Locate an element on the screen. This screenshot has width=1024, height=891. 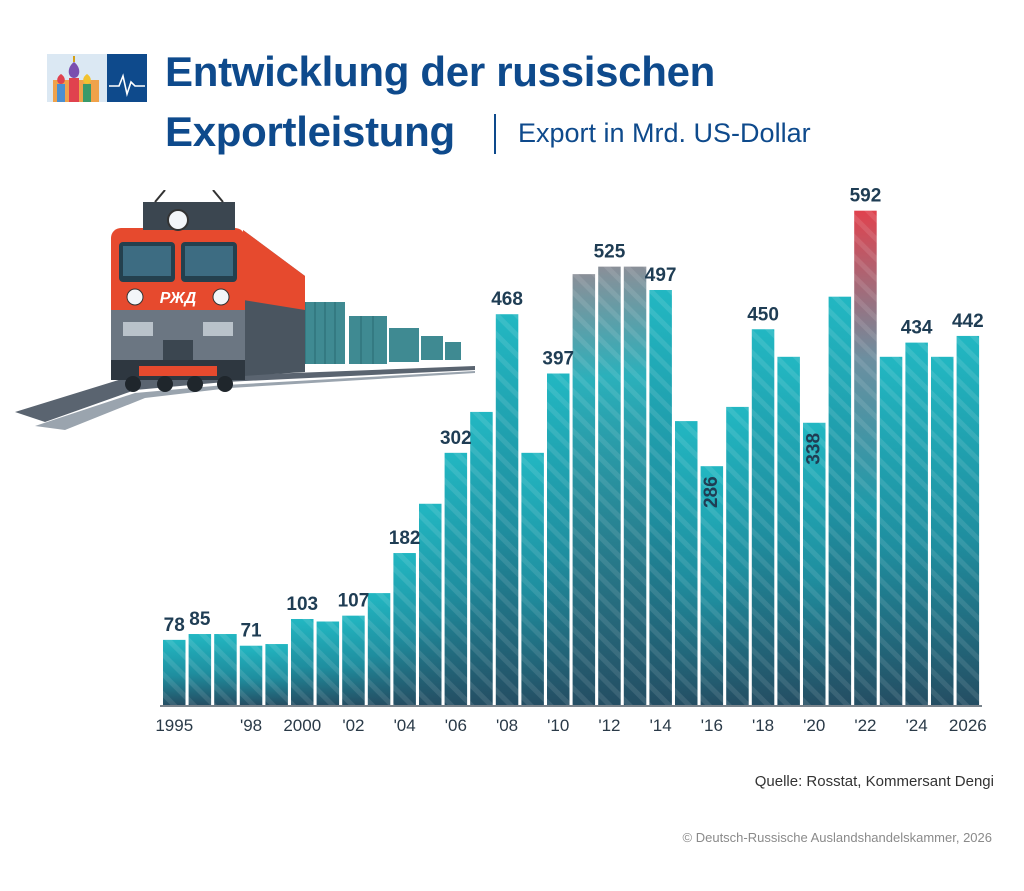
bar-stripes-2015 is located at coordinates (686, 563).